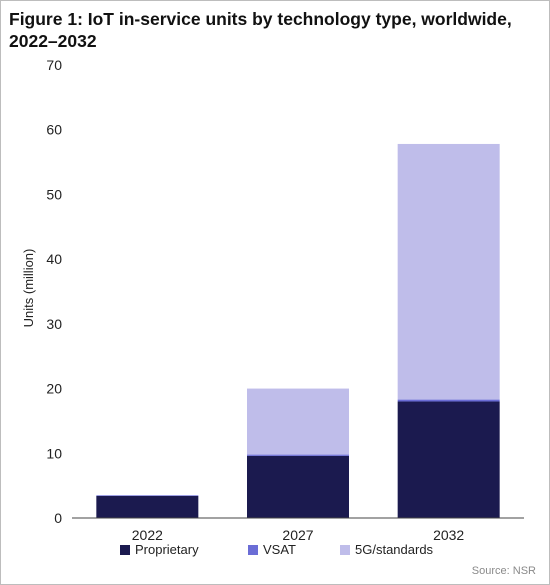  I want to click on bar-proprietary-2022, so click(147, 506).